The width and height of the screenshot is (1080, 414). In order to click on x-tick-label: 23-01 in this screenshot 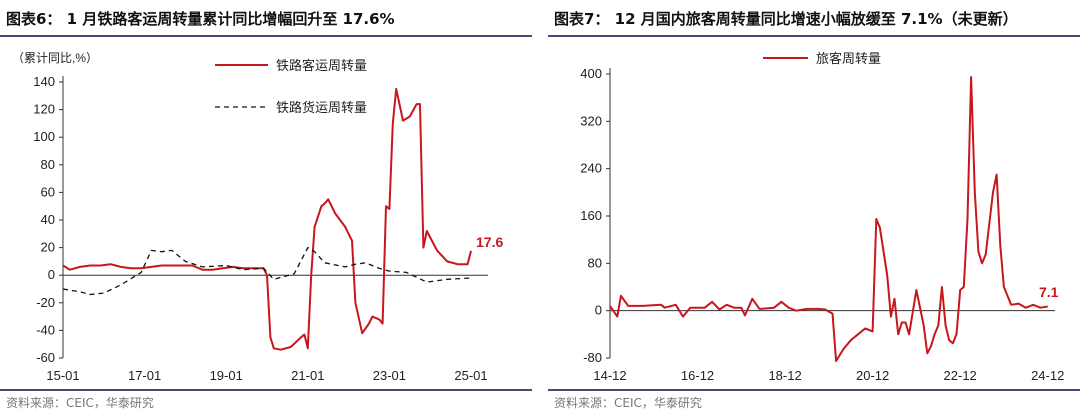, I will do `click(389, 375)`.